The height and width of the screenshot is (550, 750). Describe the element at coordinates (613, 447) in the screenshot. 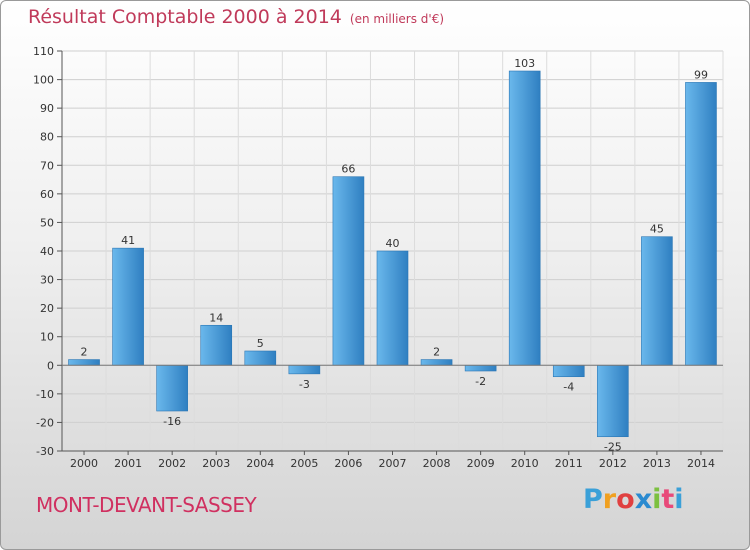

I see `value-label: -25` at that location.